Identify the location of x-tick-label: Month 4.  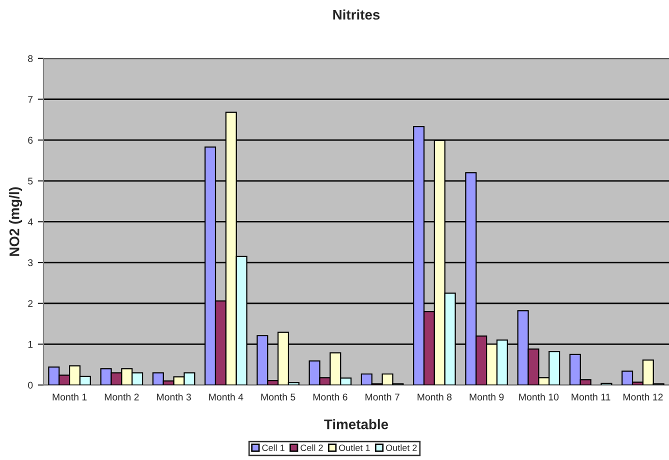
(226, 396).